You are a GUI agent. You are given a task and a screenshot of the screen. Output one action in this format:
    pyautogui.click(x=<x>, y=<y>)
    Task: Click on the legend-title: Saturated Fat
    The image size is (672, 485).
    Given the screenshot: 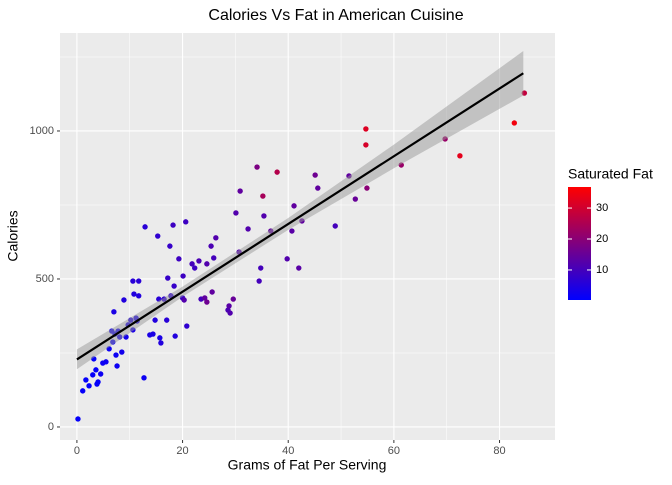 What is the action you would take?
    pyautogui.click(x=610, y=174)
    